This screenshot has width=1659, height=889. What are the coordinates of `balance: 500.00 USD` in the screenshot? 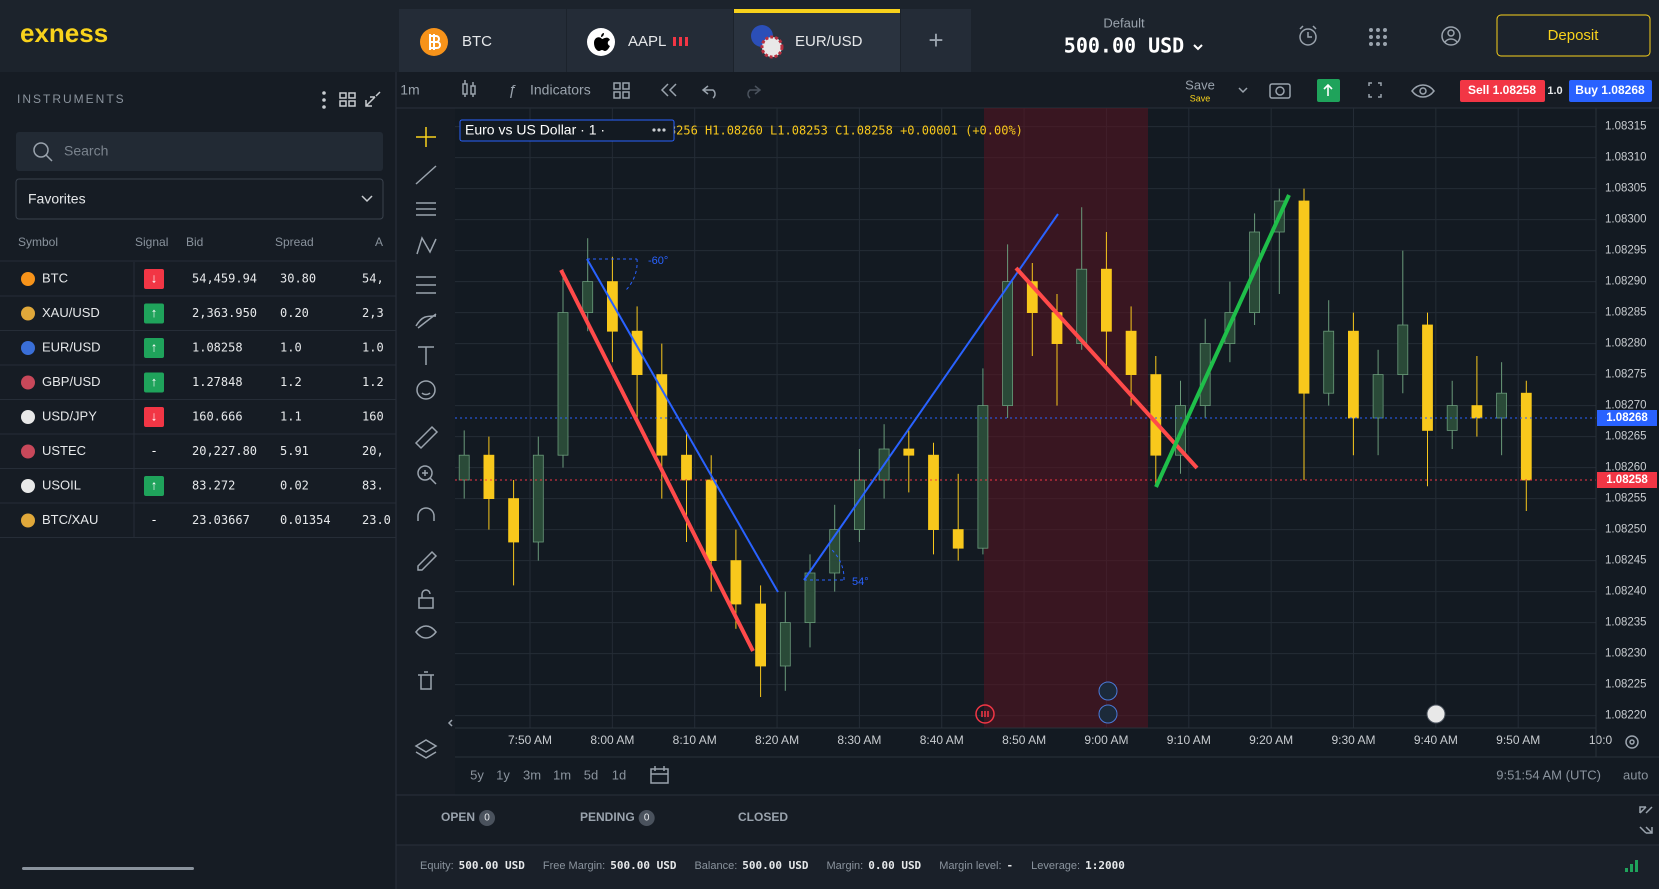 It's located at (1124, 46).